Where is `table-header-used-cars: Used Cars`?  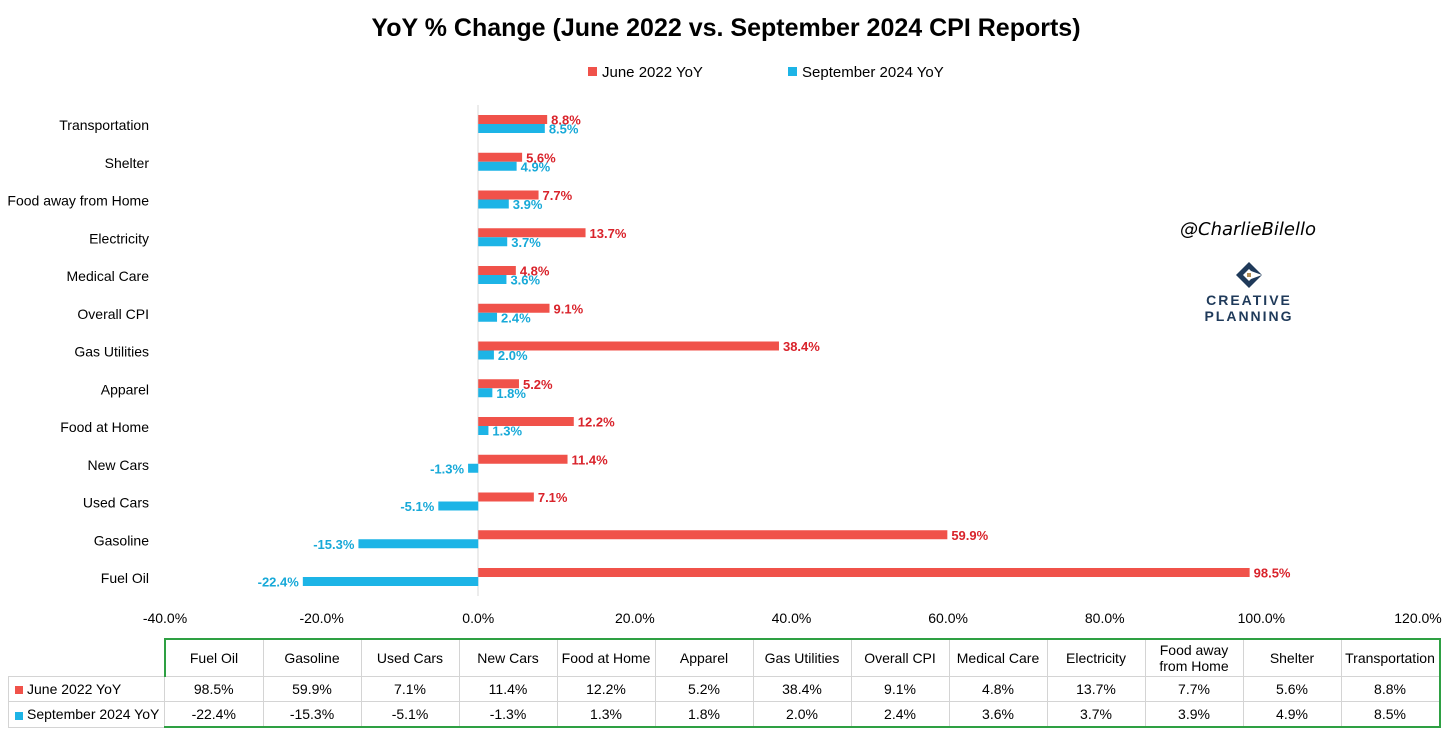 table-header-used-cars: Used Cars is located at coordinates (410, 657).